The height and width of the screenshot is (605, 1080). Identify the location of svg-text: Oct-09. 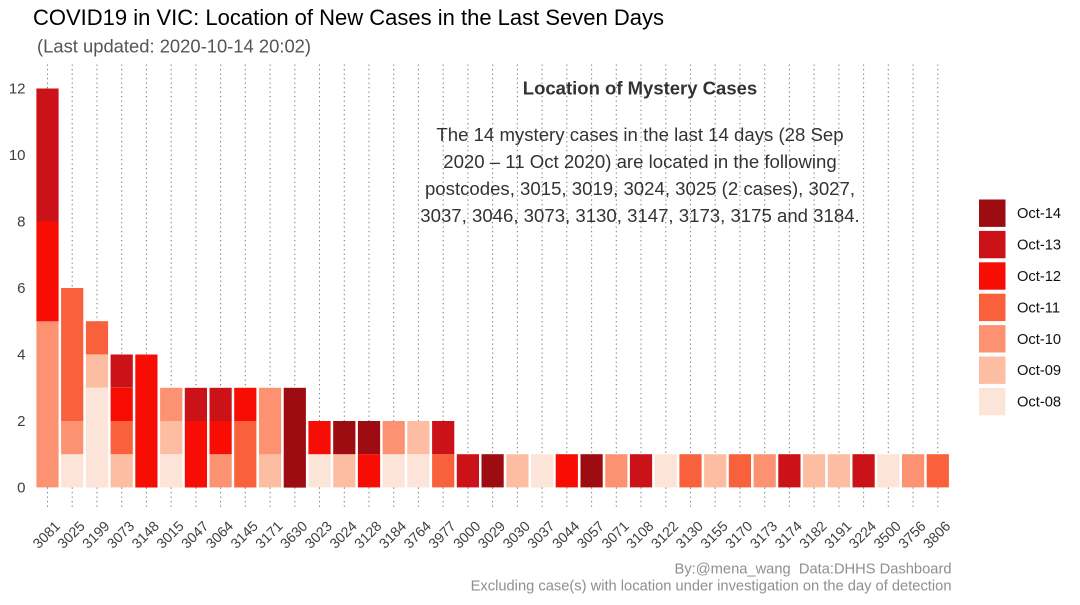
(1039, 371).